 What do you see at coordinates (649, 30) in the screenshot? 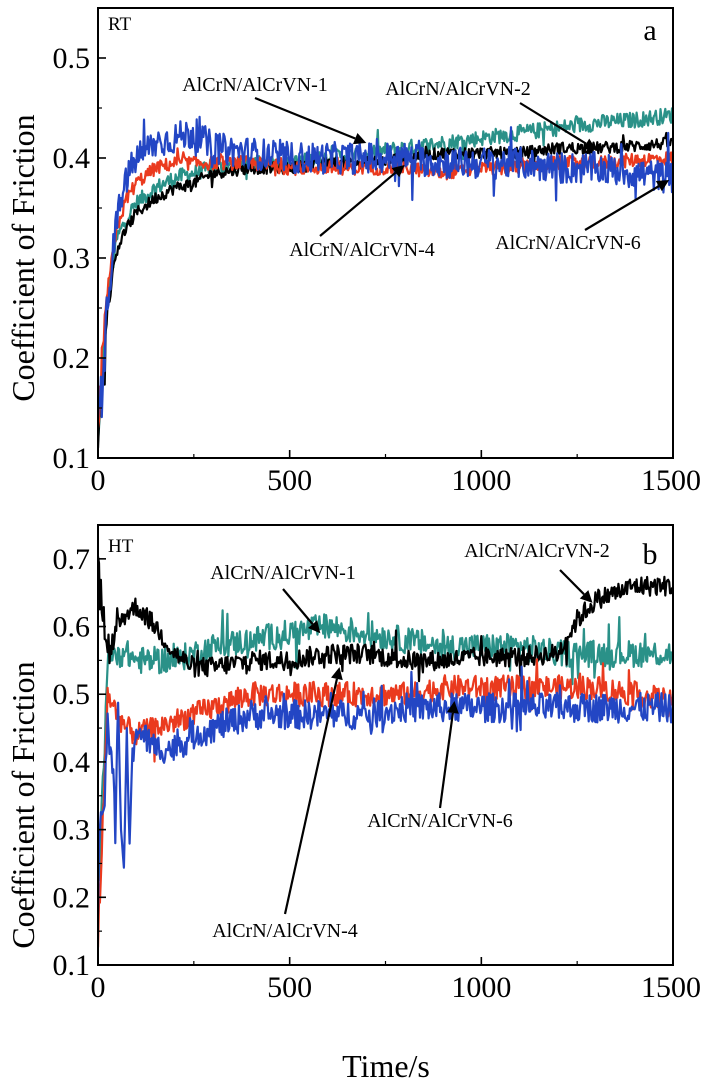
I see `panel-letter: a` at bounding box center [649, 30].